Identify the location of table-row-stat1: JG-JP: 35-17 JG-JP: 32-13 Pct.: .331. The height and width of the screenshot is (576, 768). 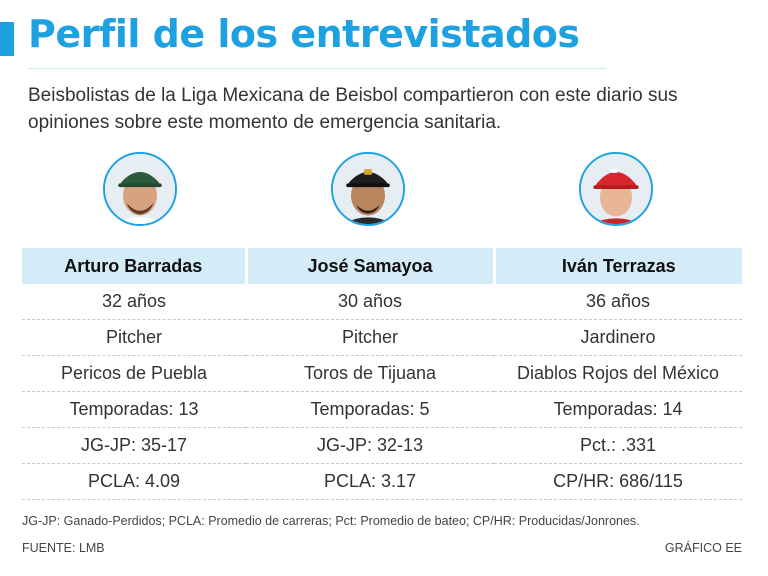
(382, 445).